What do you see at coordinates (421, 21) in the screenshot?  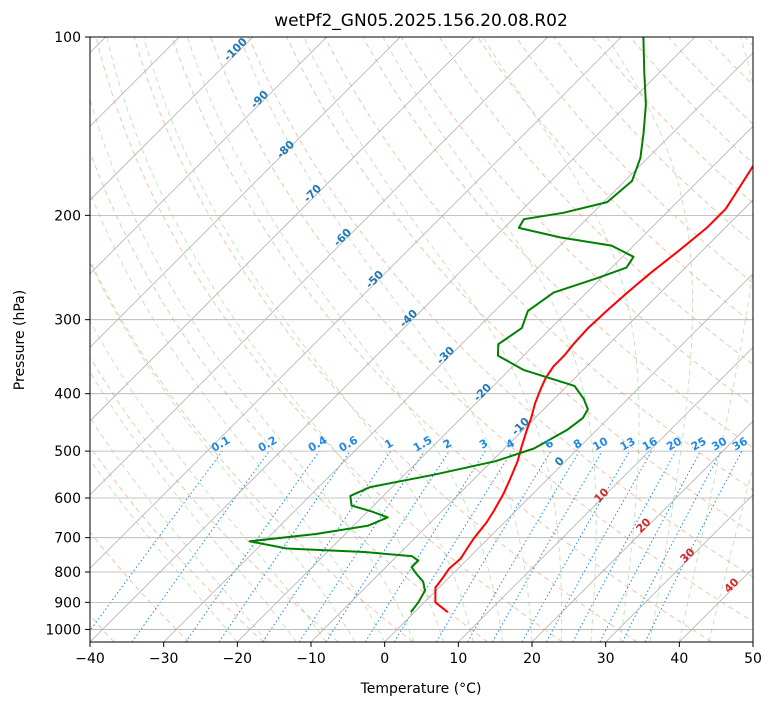 I see `chart-title: wetPf2_GN05.2025.156.20.08.R02` at bounding box center [421, 21].